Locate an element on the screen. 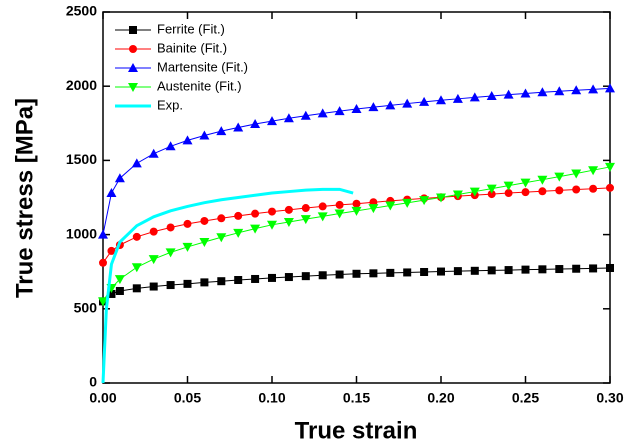 This screenshot has width=637, height=446. legend-label: Martensite (Fit.) is located at coordinates (202, 66).